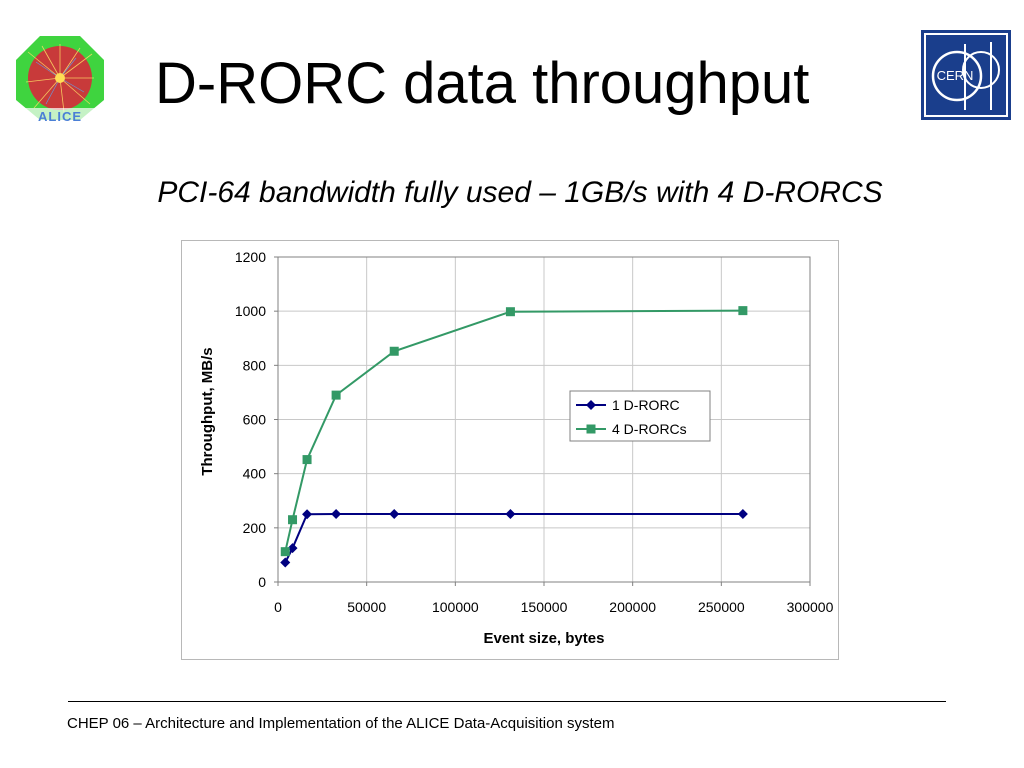  Describe the element at coordinates (640, 416) in the screenshot. I see `chart-legend: 1 D-RORC 4 D-RORCs` at that location.